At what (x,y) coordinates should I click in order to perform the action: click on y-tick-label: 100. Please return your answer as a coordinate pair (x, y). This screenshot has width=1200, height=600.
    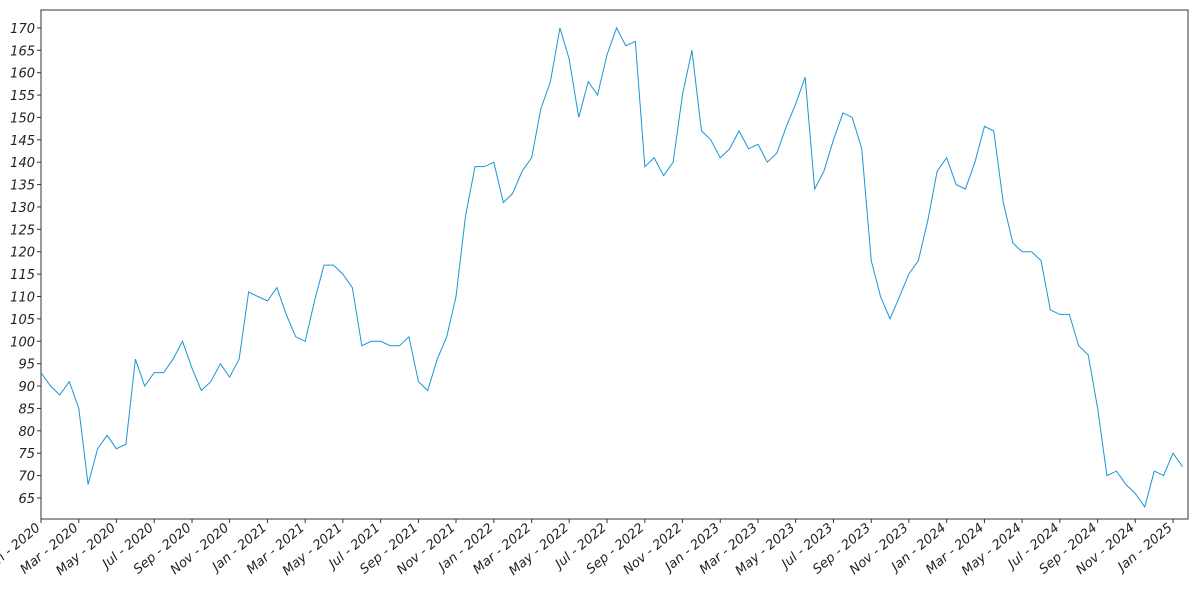
    Looking at the image, I should click on (22, 342).